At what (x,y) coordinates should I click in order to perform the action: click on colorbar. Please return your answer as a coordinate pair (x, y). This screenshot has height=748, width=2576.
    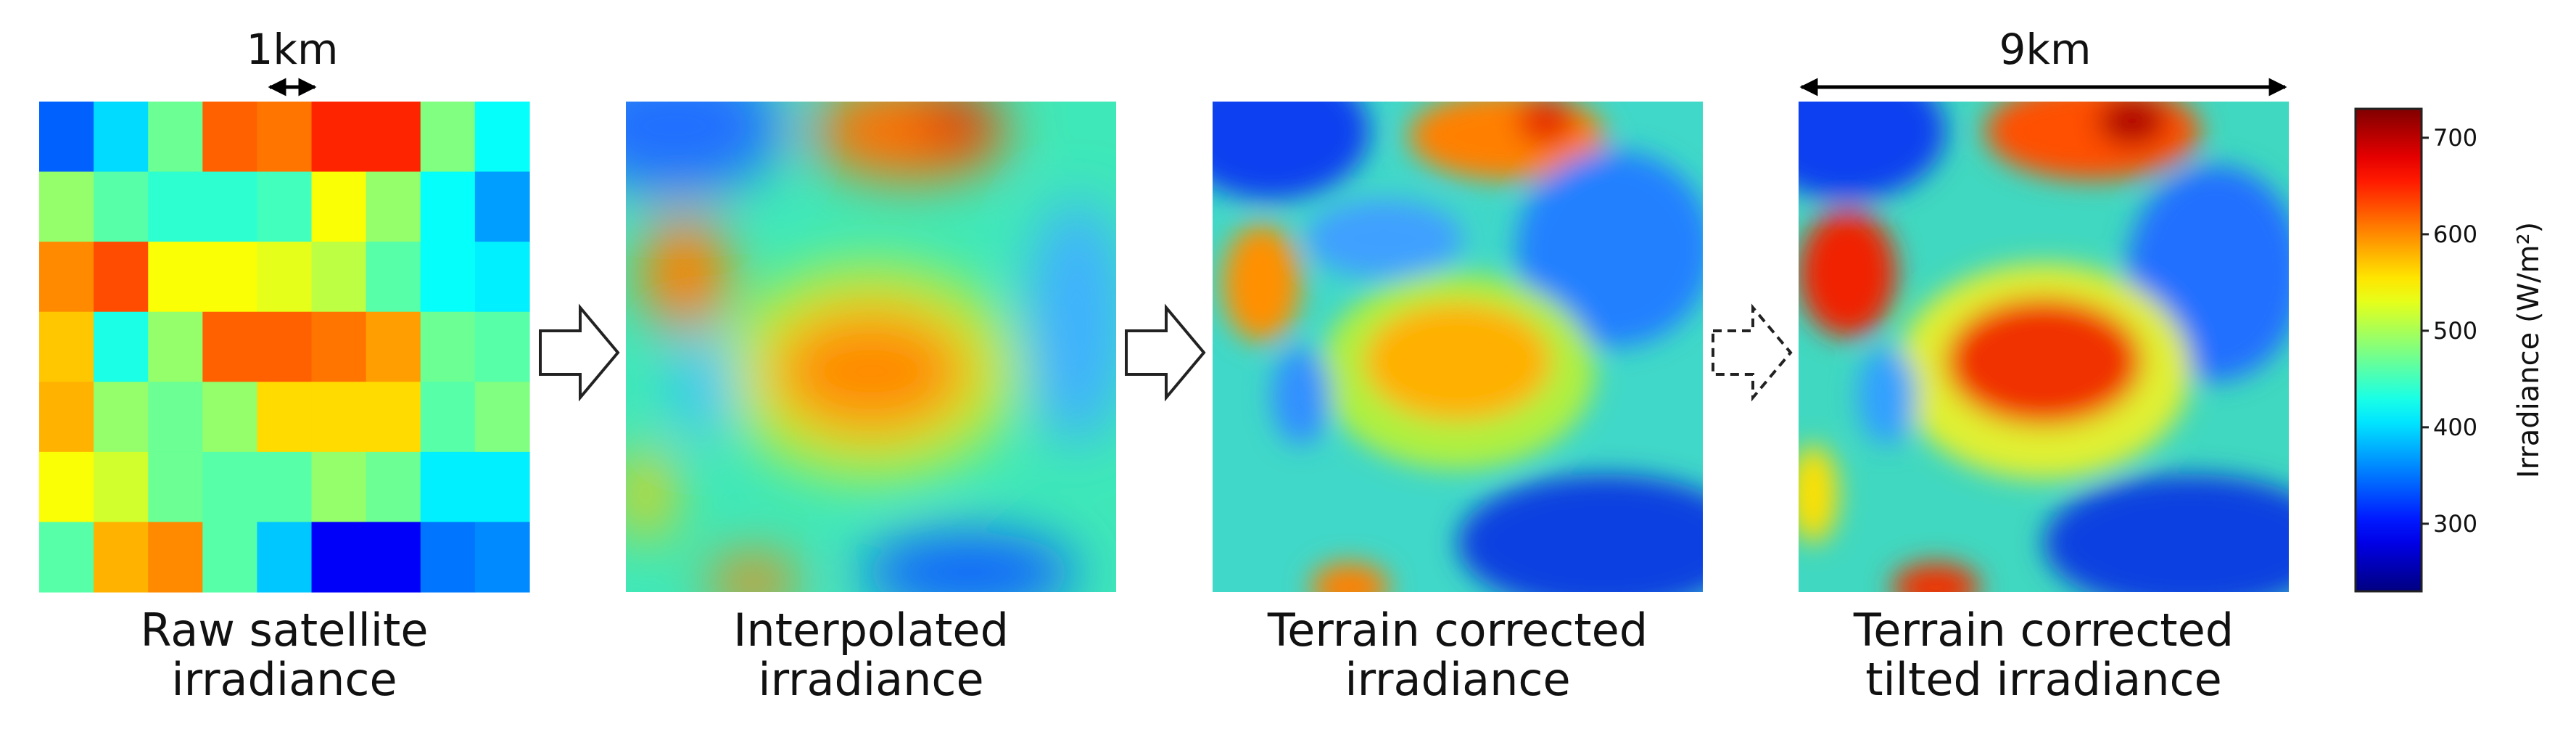
    Looking at the image, I should click on (2388, 350).